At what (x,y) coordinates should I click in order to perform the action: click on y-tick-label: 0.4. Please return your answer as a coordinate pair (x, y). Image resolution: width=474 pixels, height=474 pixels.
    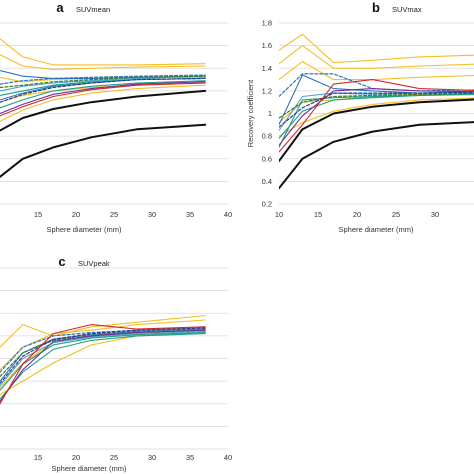
    Looking at the image, I should click on (267, 181).